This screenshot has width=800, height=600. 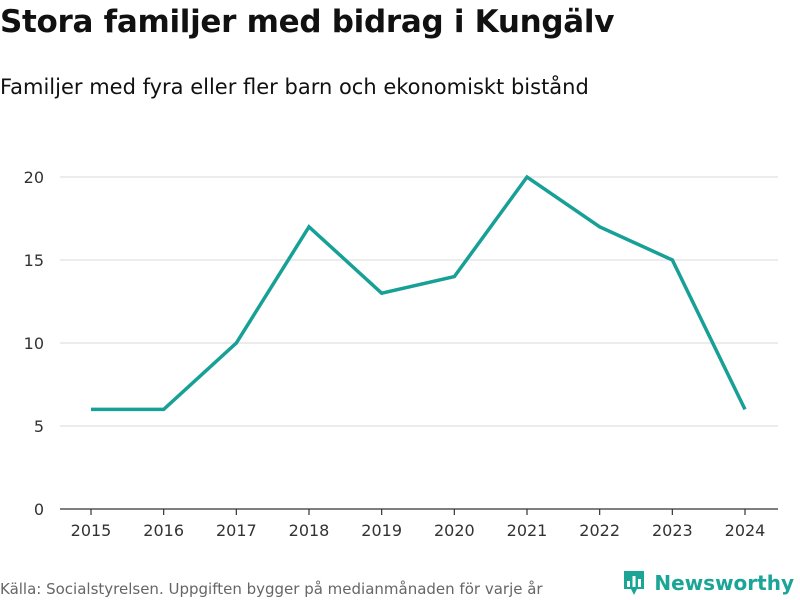 I want to click on x-tick-label-2016: 2016, so click(x=163, y=530).